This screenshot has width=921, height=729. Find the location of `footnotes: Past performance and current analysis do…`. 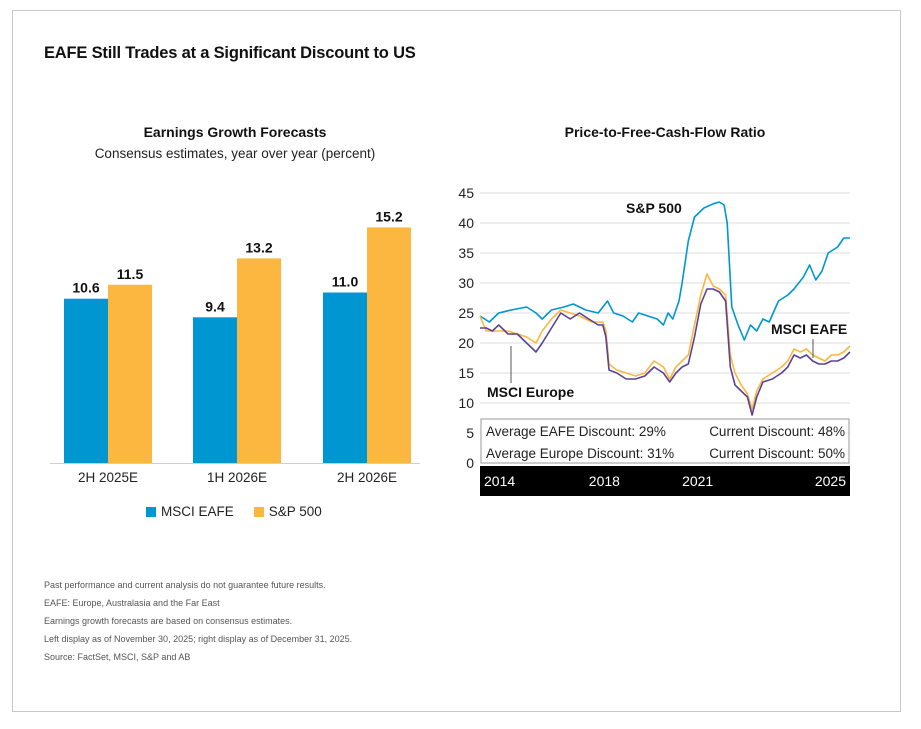

footnotes: Past performance and current analysis do… is located at coordinates (198, 621).